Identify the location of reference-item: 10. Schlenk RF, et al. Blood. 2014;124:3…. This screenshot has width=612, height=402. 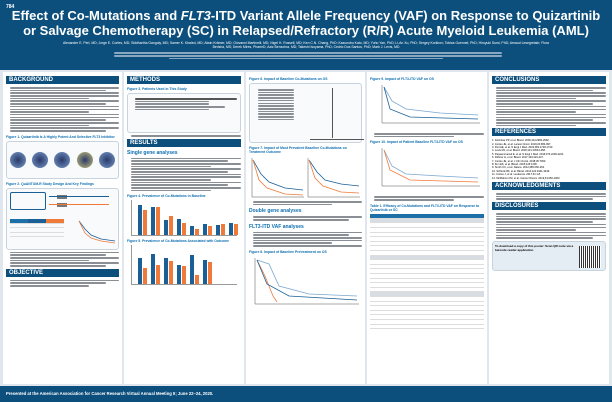
(521, 171).